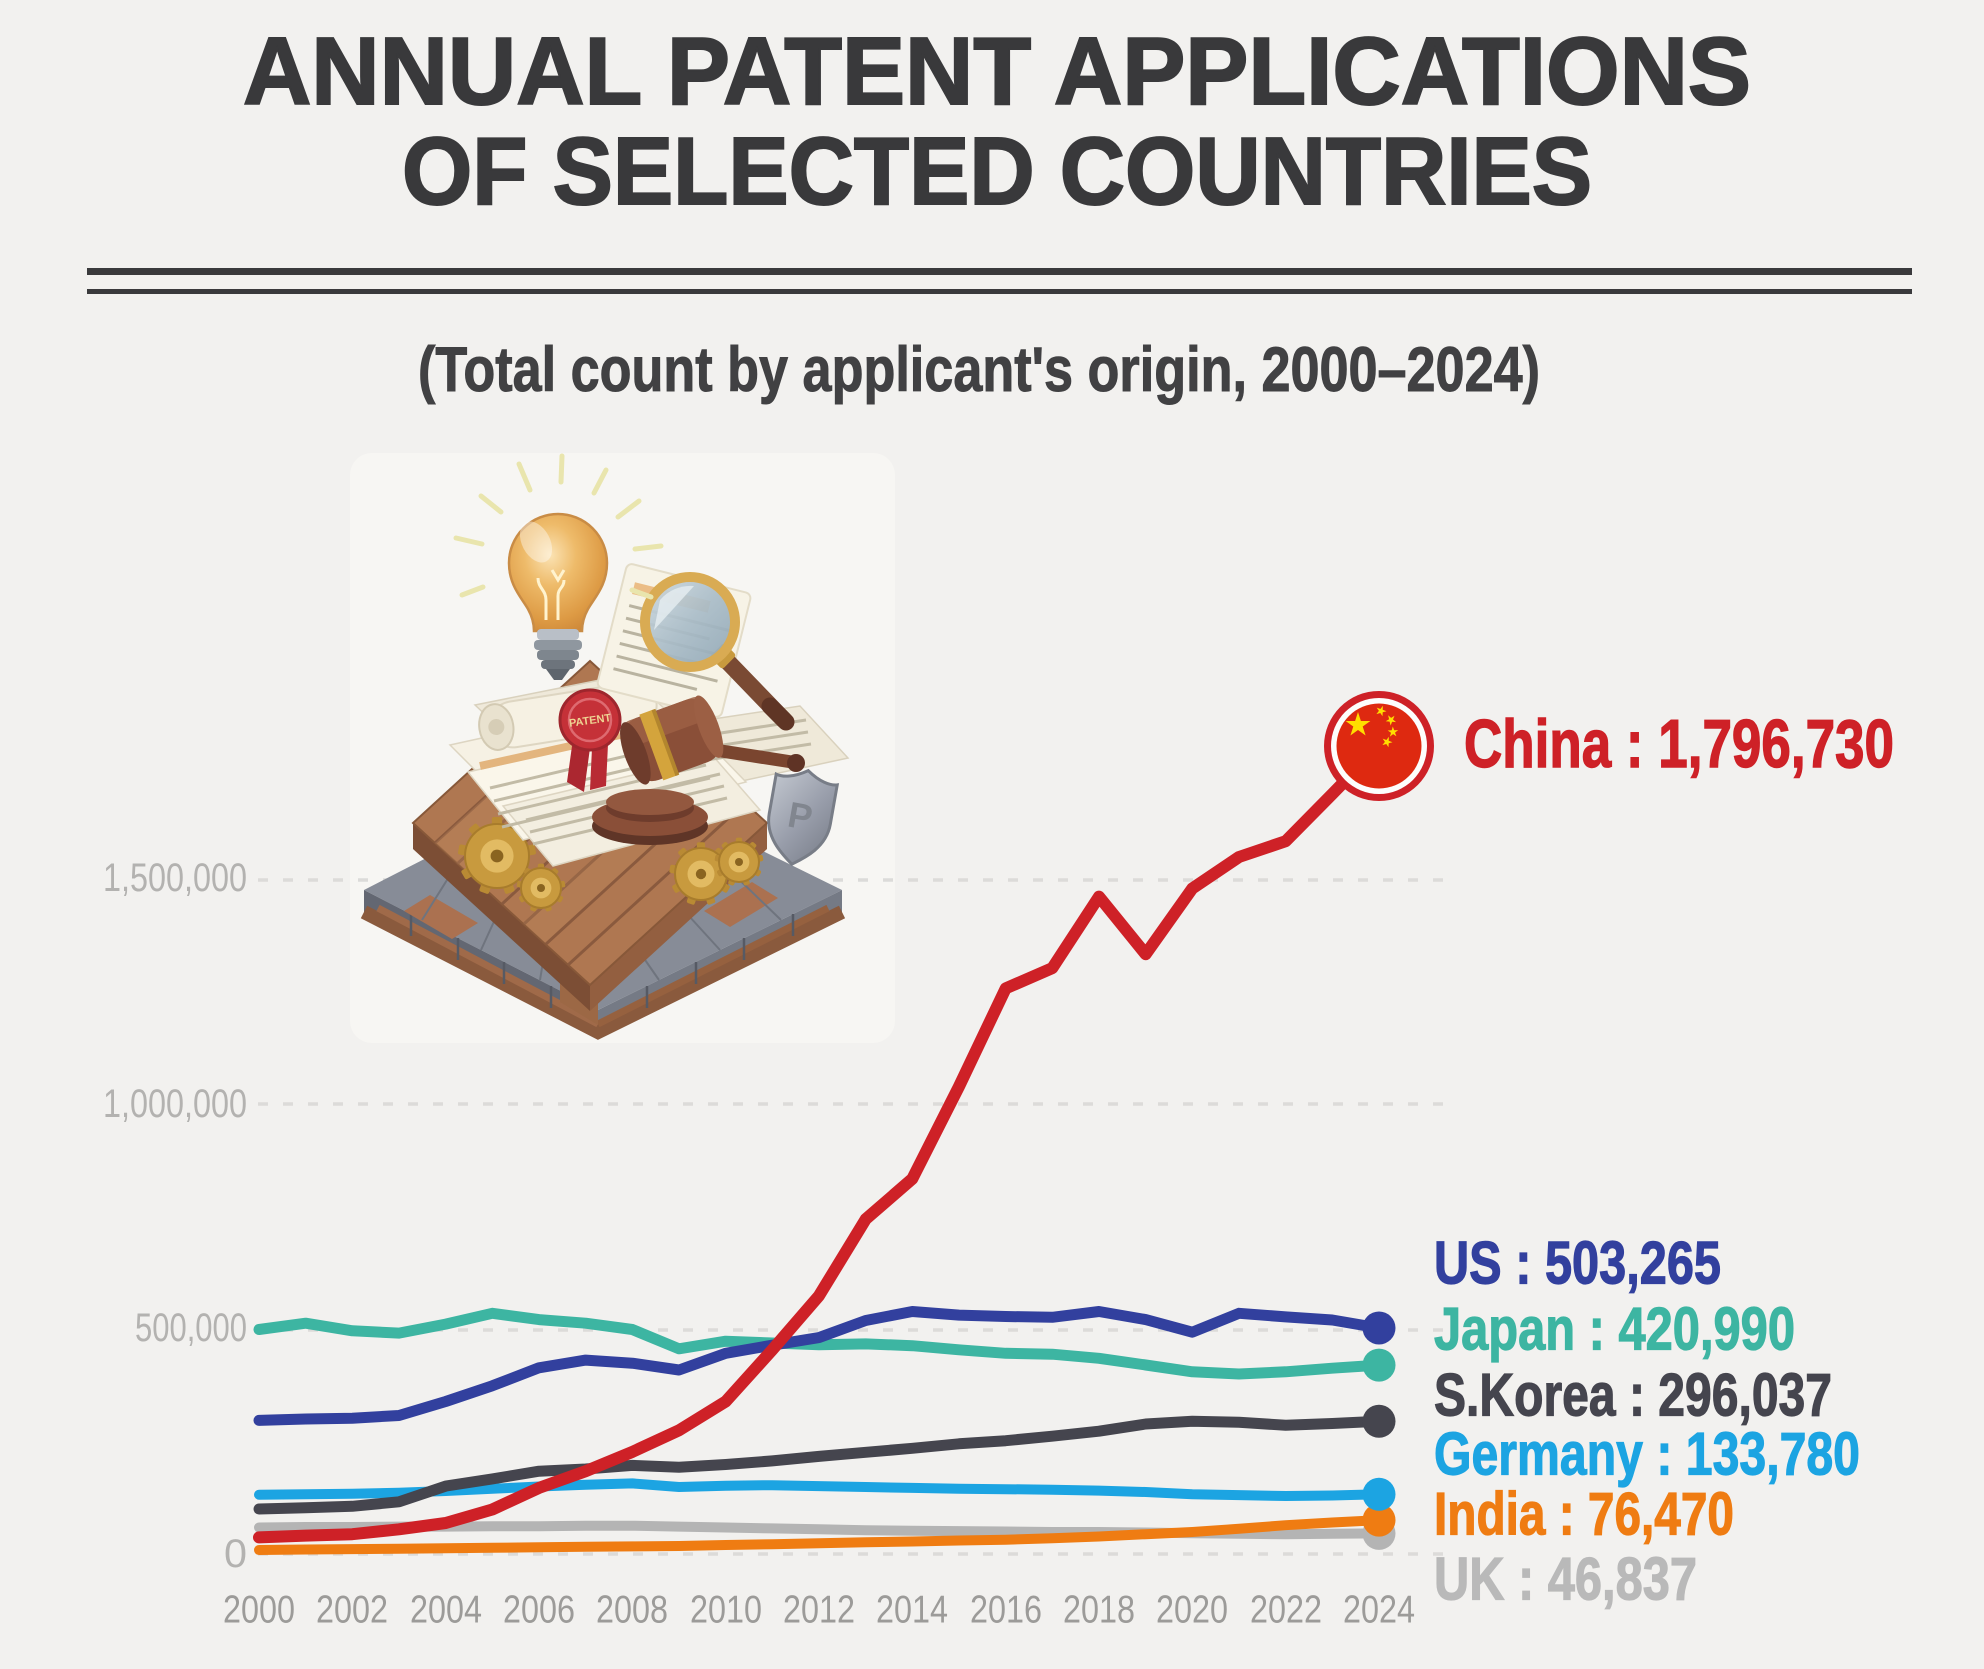 Image resolution: width=1984 pixels, height=1669 pixels. Describe the element at coordinates (175, 1104) in the screenshot. I see `svg-text: 1,000,000` at that location.